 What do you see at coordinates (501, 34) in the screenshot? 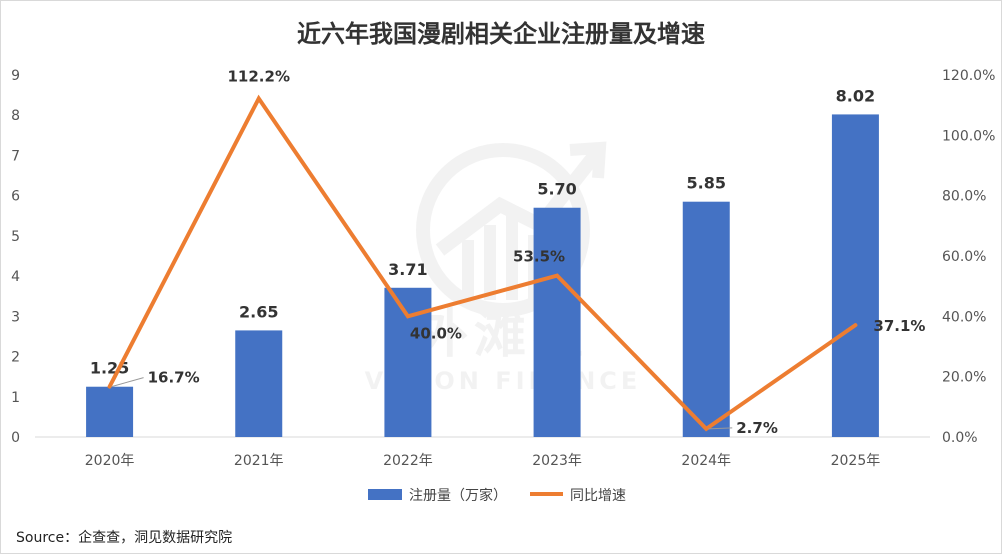
I see `chart-title: 近六年我国漫剧相关企业注册量及增速` at bounding box center [501, 34].